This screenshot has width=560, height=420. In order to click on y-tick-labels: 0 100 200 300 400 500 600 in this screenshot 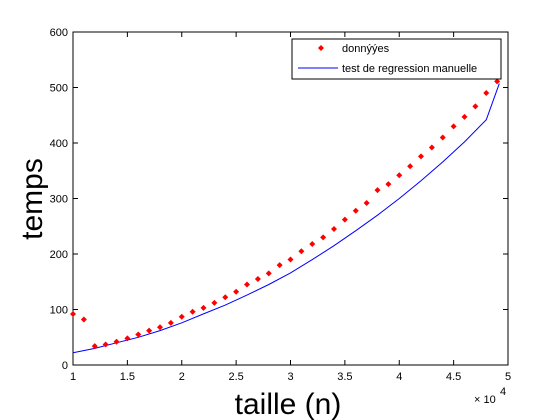, I will do `click(59, 199)`.